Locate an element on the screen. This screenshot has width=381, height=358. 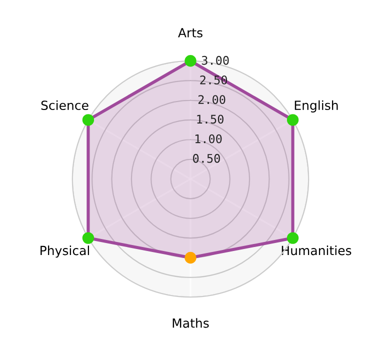
spoke-label: English is located at coordinates (316, 106).